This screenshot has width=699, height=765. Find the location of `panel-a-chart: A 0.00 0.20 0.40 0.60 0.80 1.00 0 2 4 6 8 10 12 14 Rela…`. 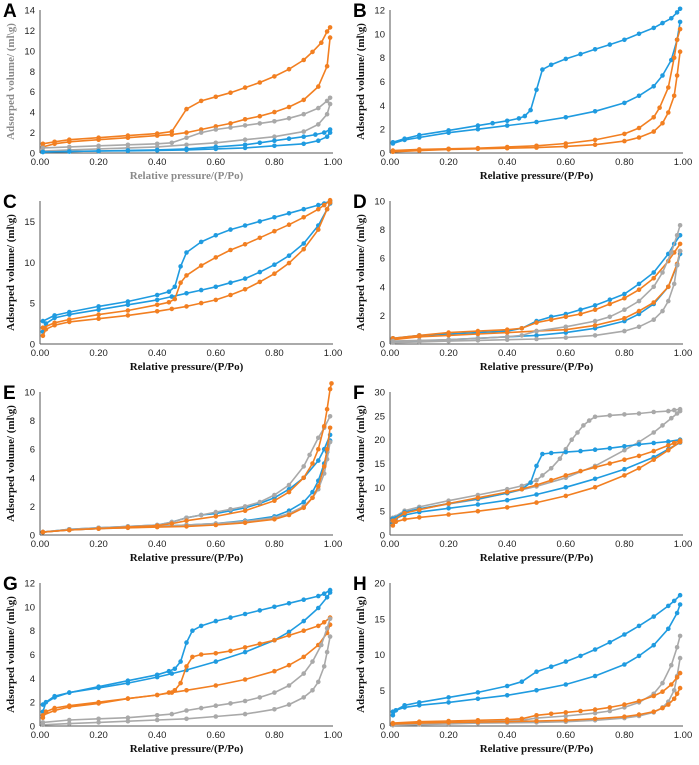

panel-a-chart: A 0.00 0.20 0.40 0.60 0.80 1.00 0 2 4 6 8 10 12 14 Rela… is located at coordinates (172, 91).